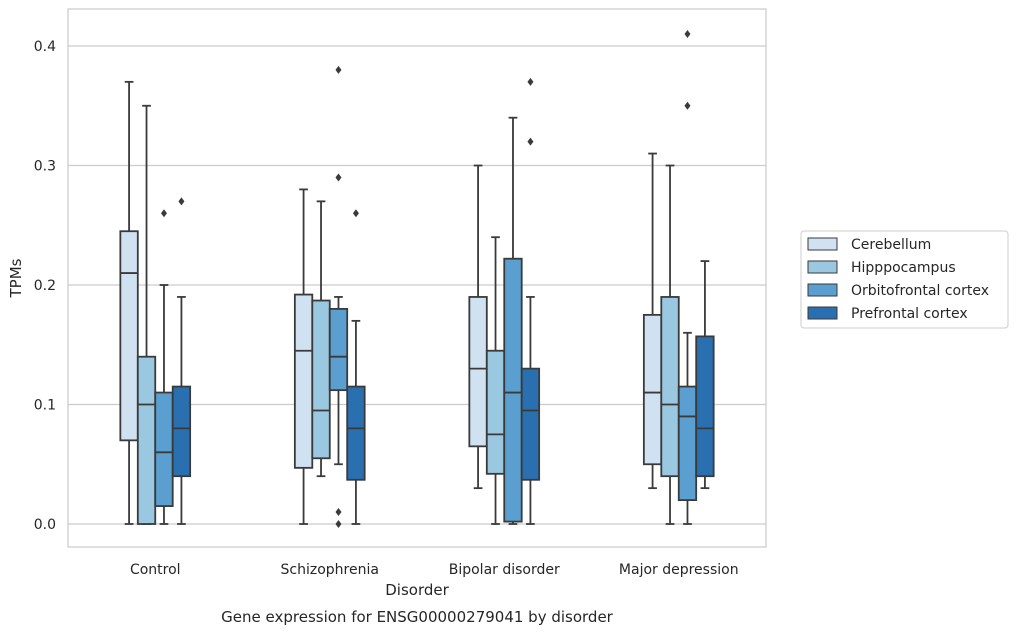  I want to click on y-tick-label: 0.2, so click(45, 286).